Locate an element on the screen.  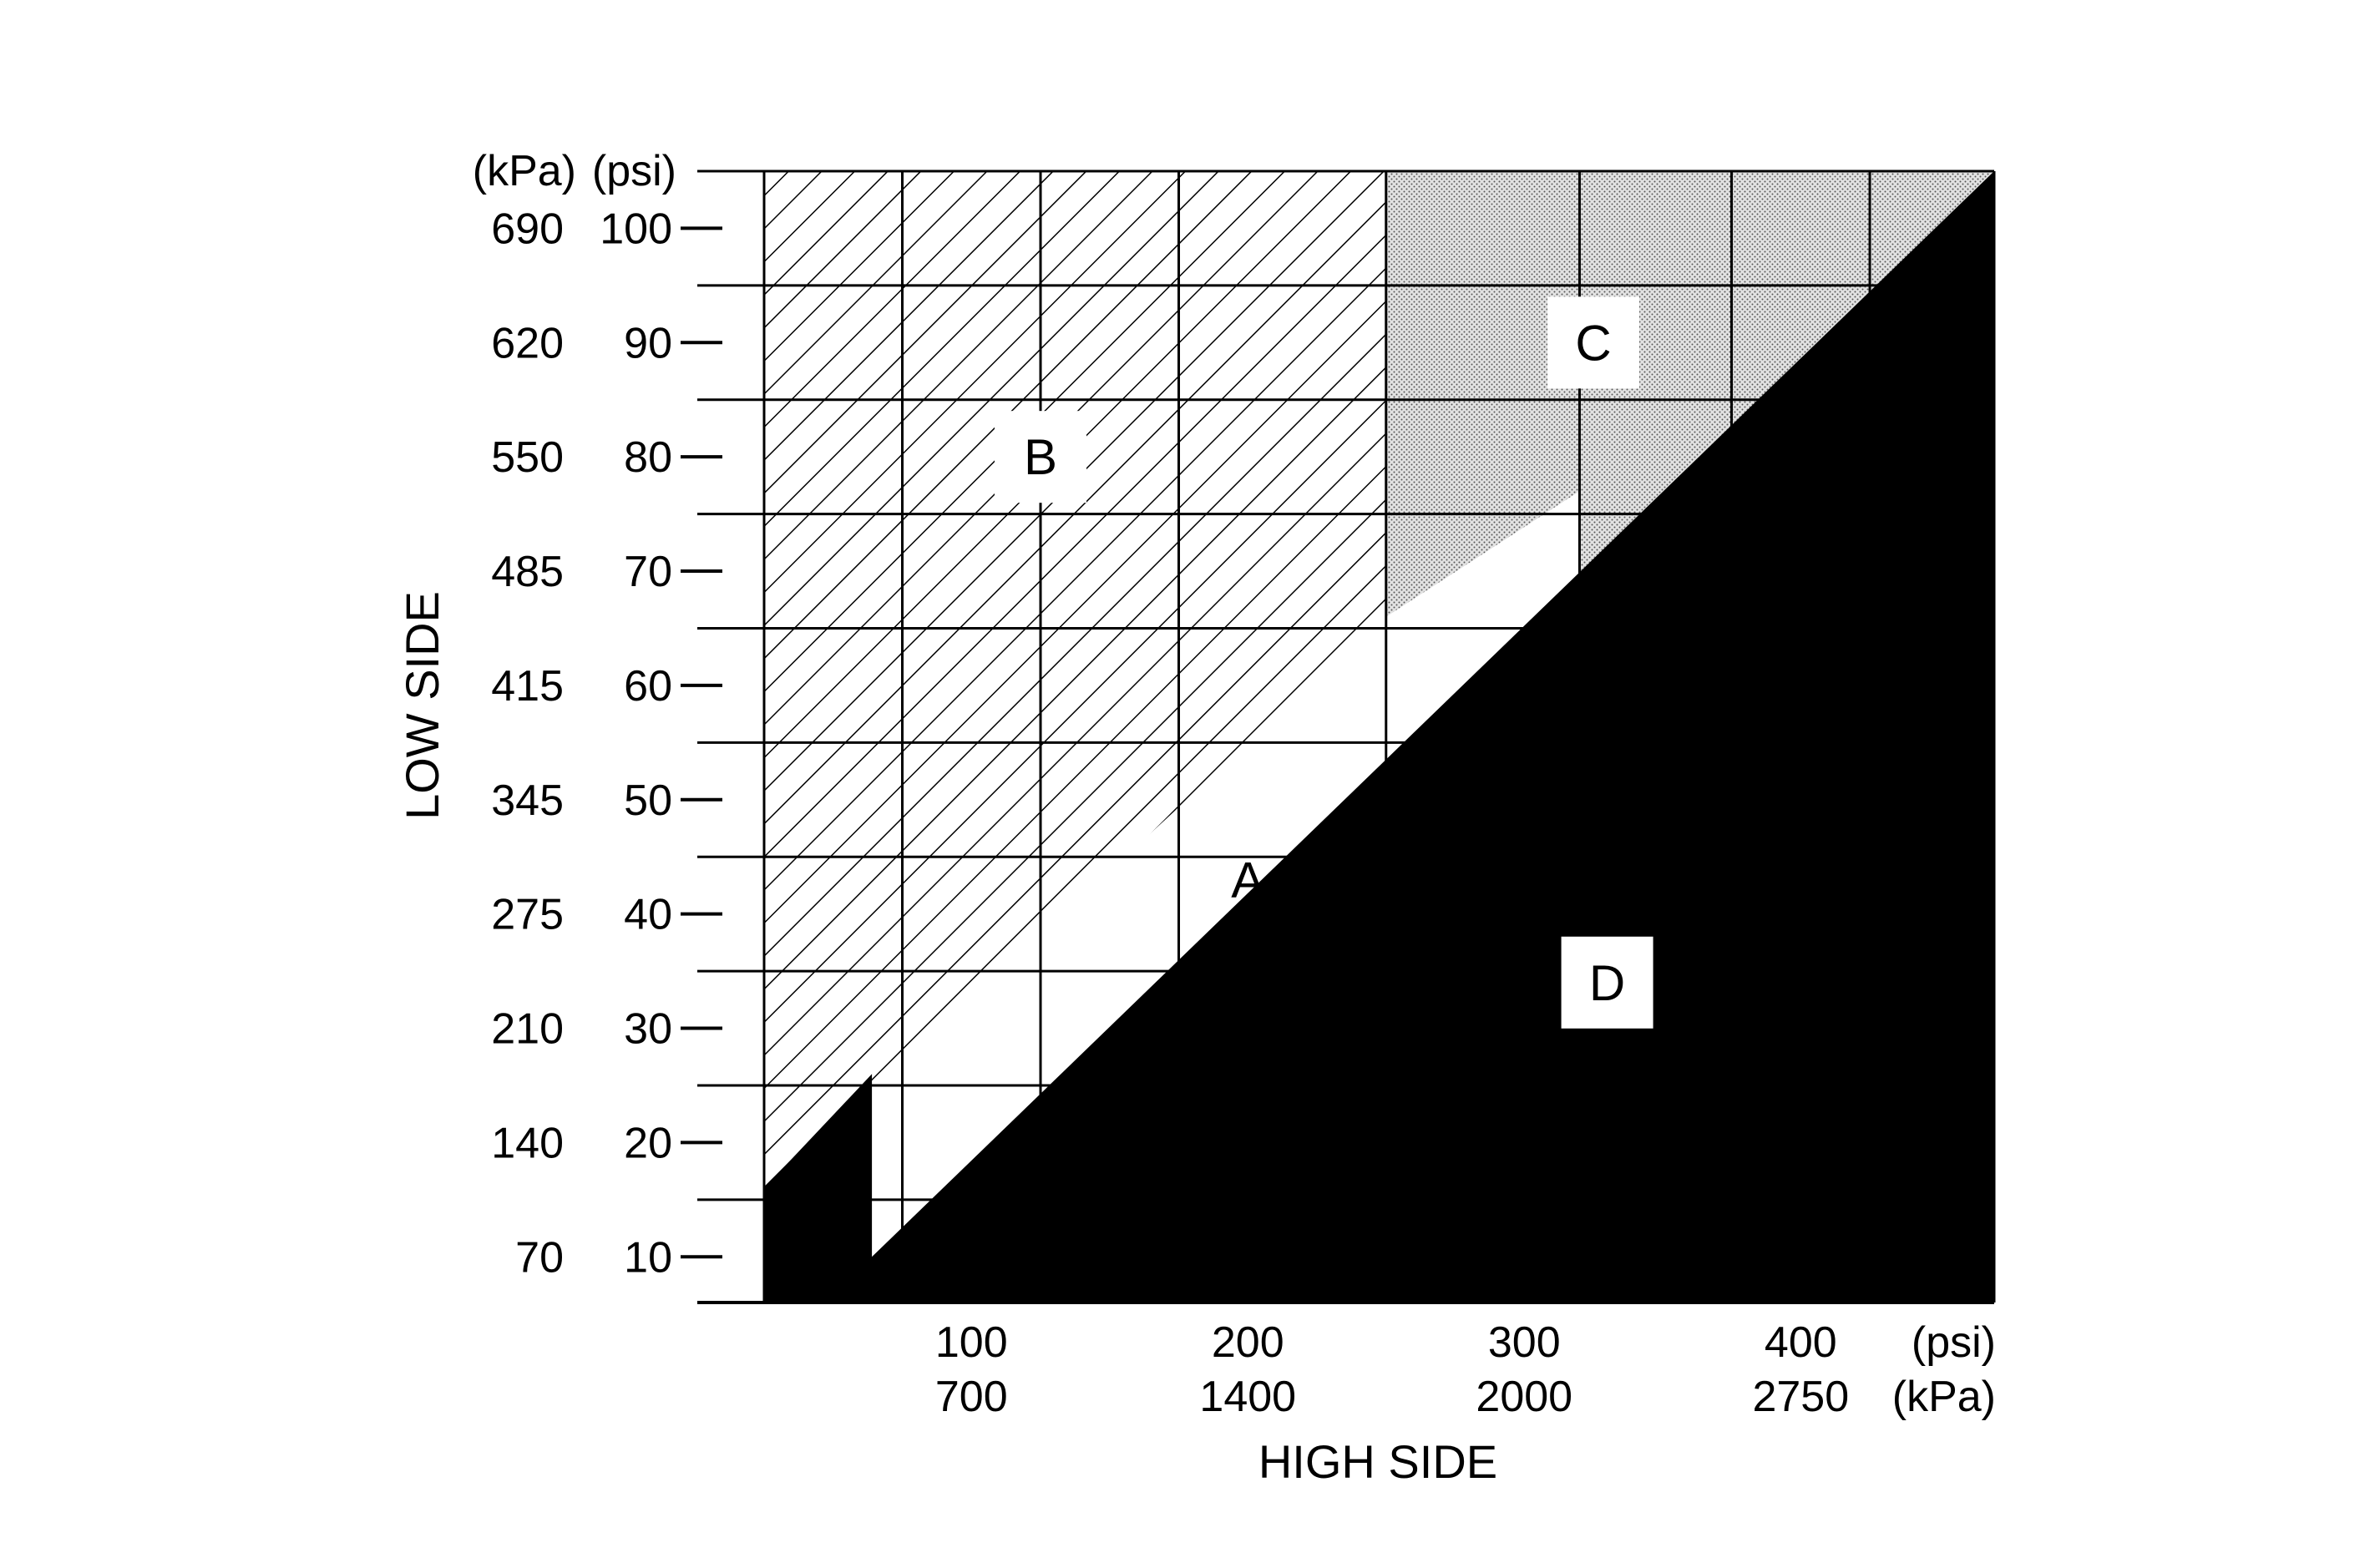
region-label-c: C is located at coordinates (1593, 343).